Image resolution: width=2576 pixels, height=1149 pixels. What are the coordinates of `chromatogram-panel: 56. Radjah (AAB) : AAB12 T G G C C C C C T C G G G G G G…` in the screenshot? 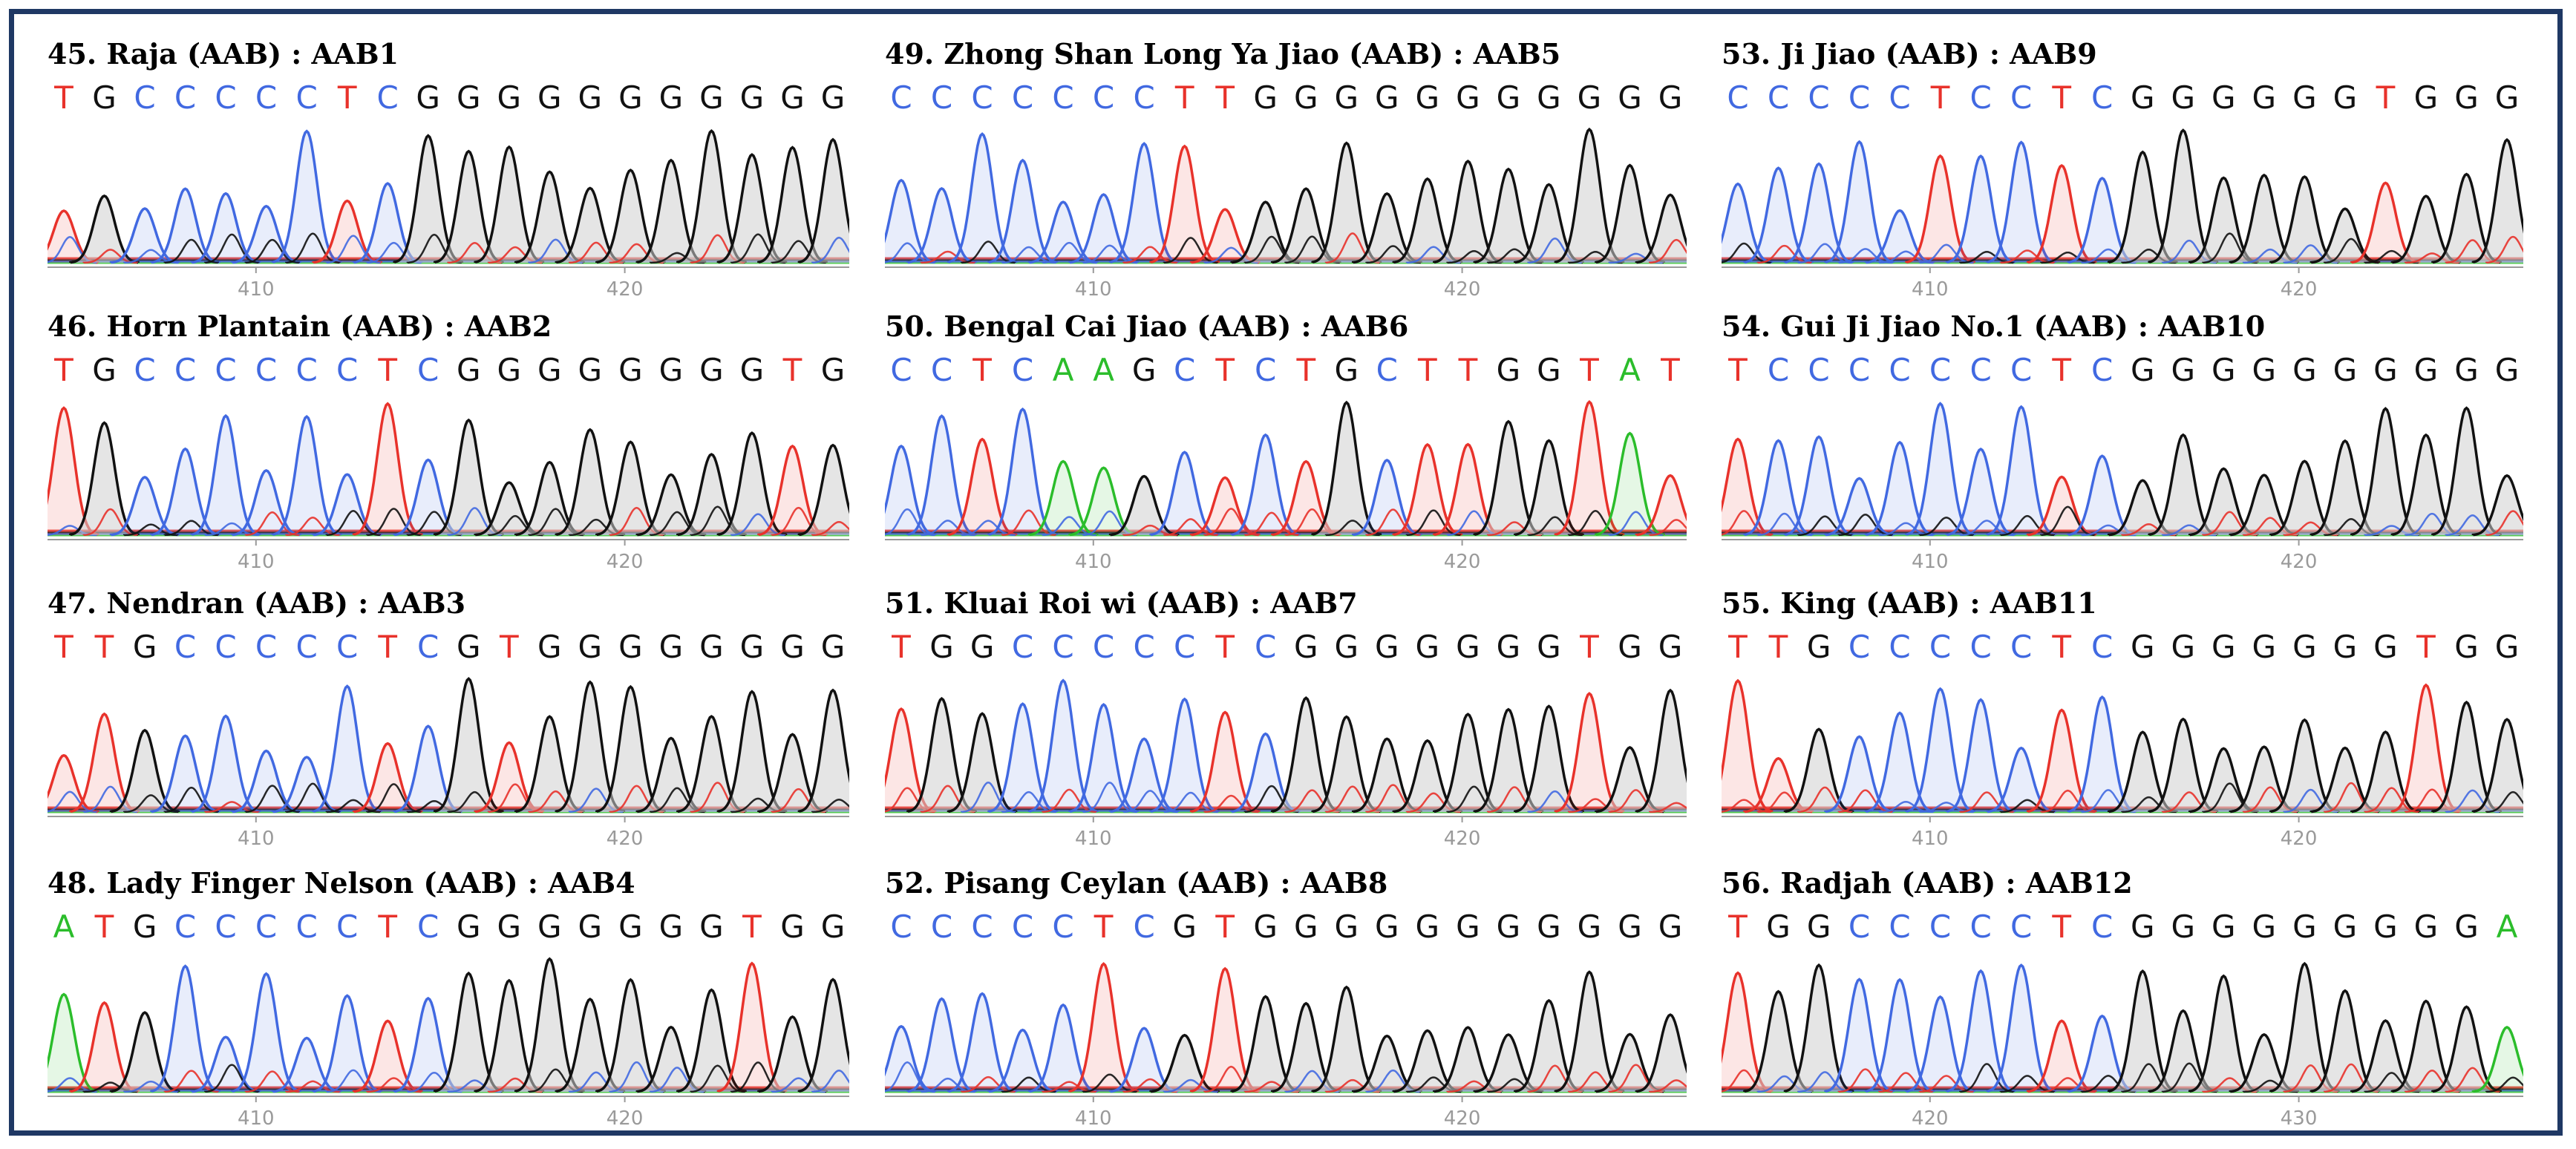 It's located at (2122, 1001).